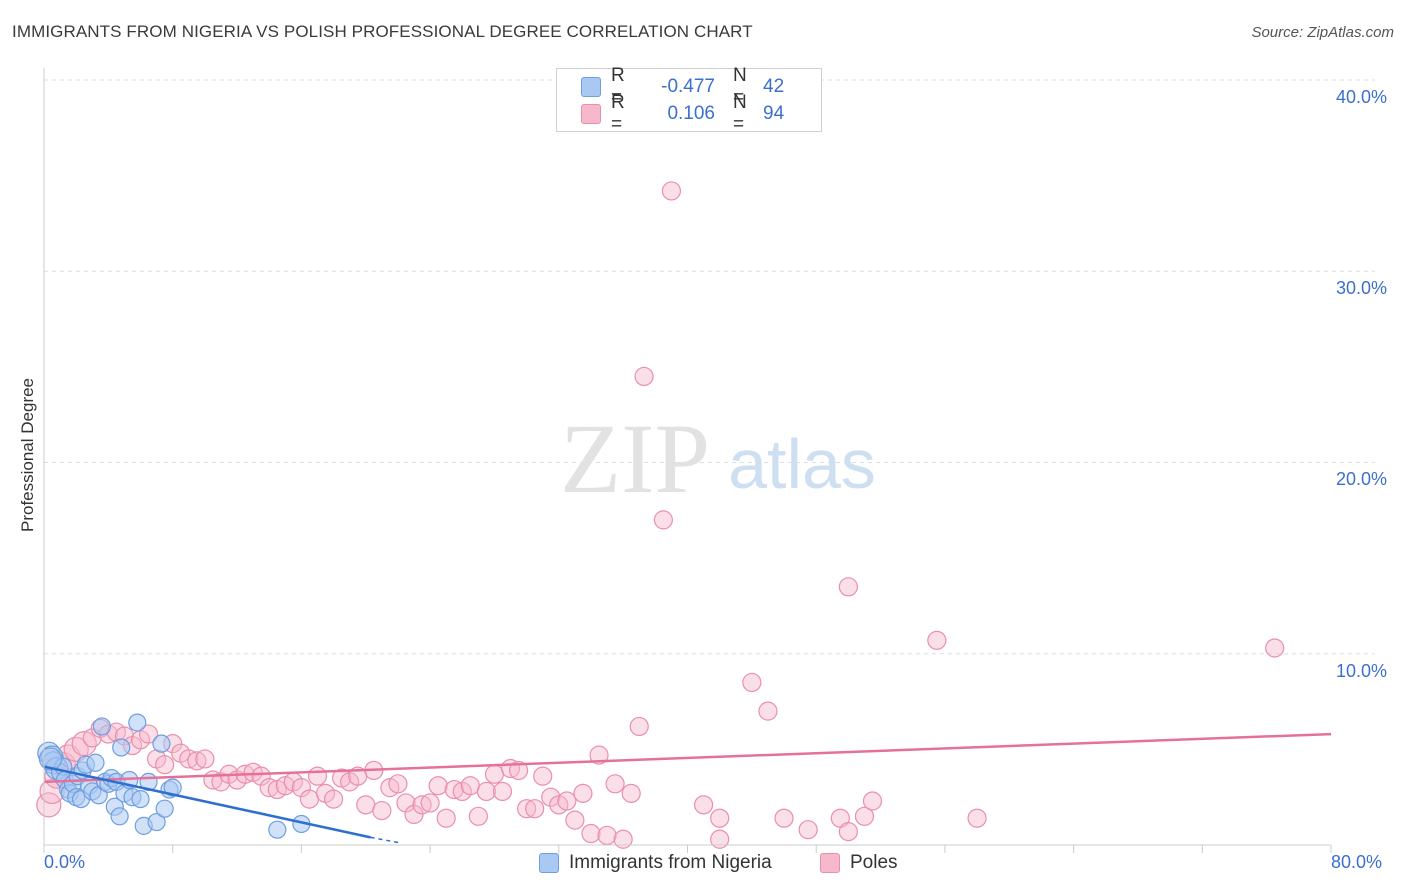  What do you see at coordinates (635, 458) in the screenshot?
I see `watermark-zip: ZIP` at bounding box center [635, 458].